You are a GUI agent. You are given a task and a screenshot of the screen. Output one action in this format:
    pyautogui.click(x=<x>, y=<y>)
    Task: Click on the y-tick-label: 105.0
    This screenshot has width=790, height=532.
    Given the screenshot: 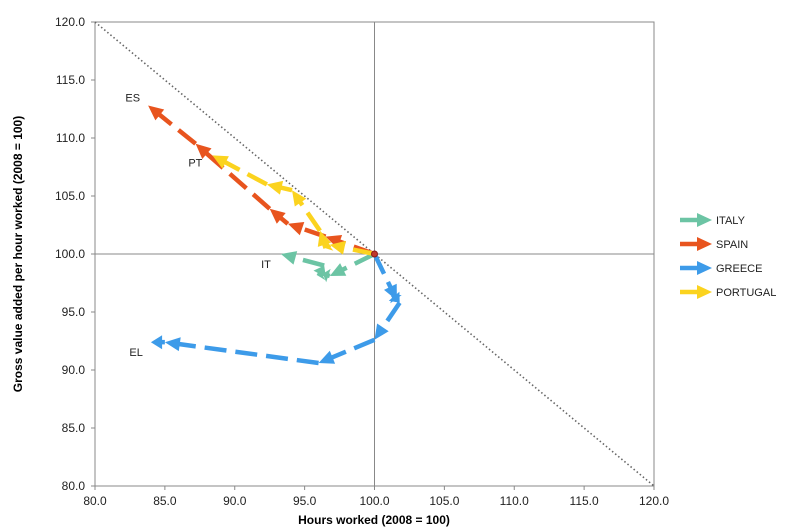 What is the action you would take?
    pyautogui.click(x=70, y=196)
    